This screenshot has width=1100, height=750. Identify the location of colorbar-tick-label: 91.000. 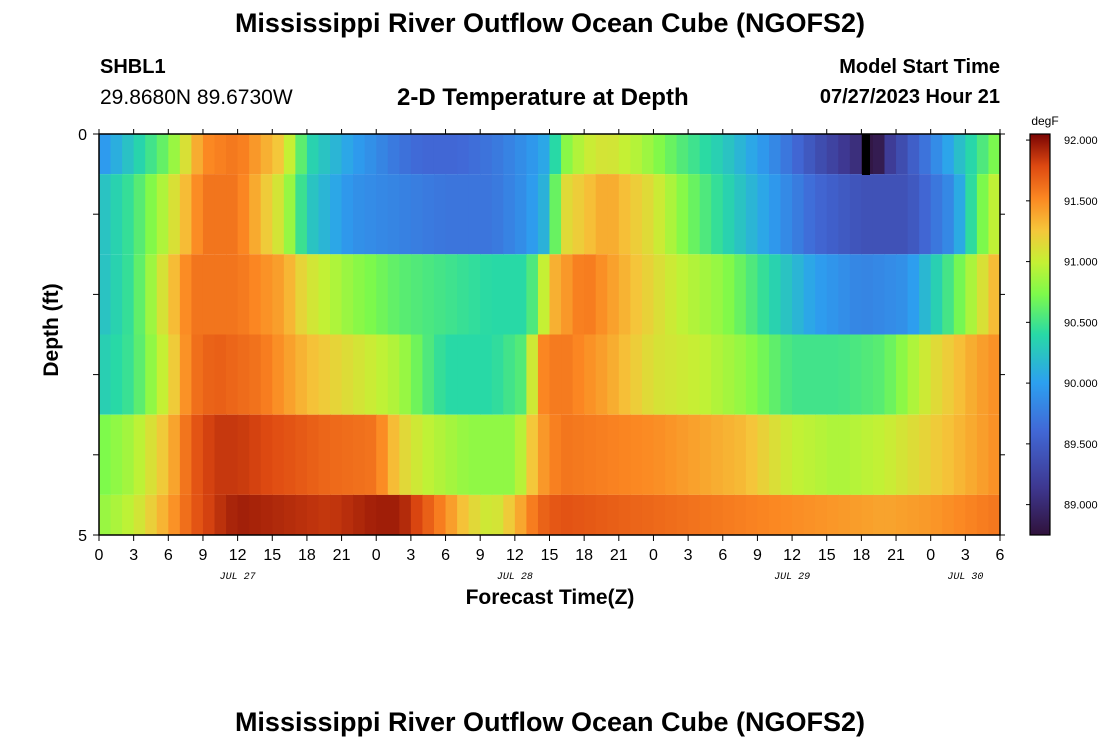
(1081, 263).